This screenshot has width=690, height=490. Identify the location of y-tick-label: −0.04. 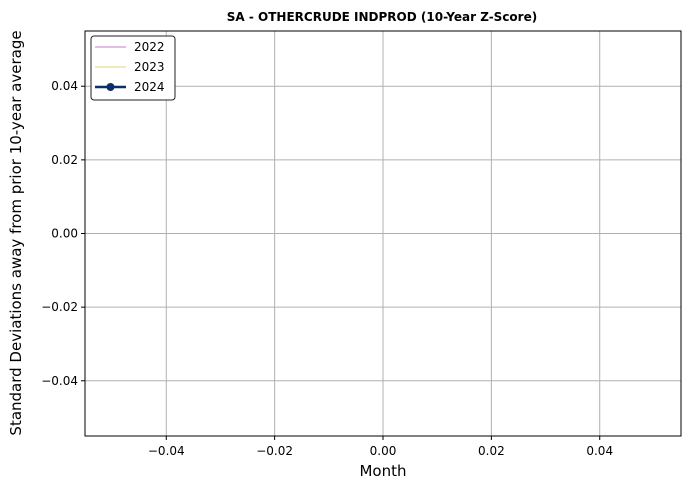
(59, 381).